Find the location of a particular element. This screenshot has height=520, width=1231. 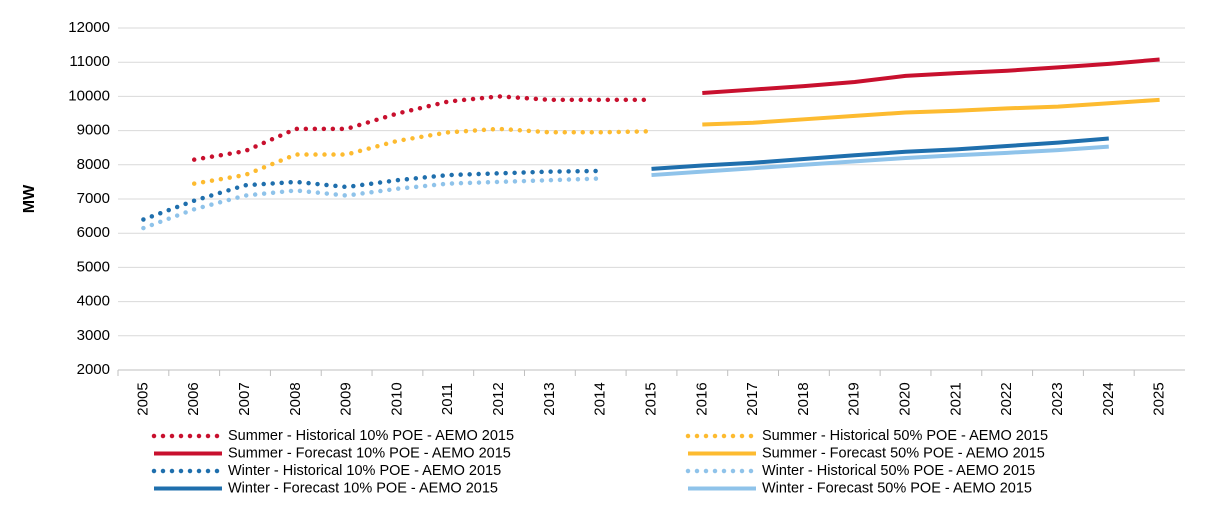

x-tick-label: 2010 is located at coordinates (396, 398).